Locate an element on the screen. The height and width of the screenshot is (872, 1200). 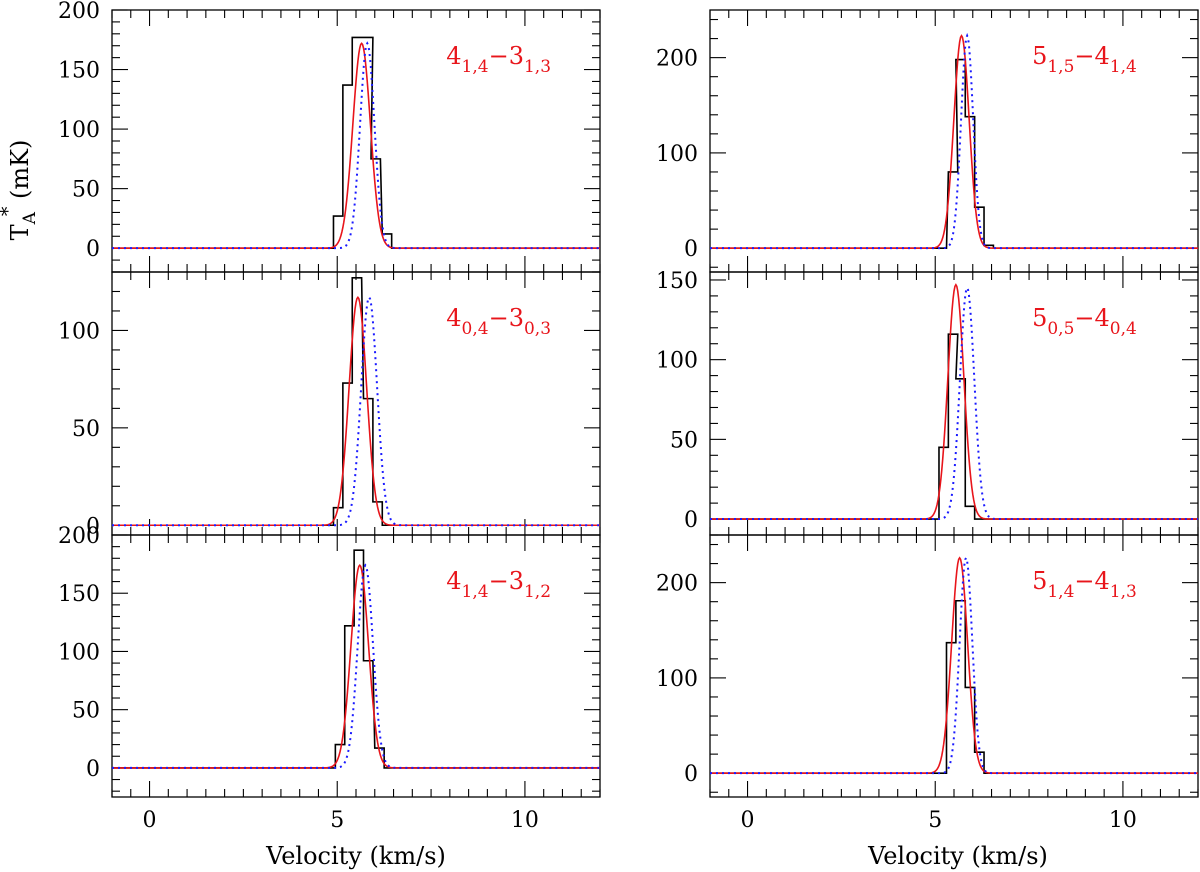
panel-0-0-label-part: 1,4 is located at coordinates (475, 67).